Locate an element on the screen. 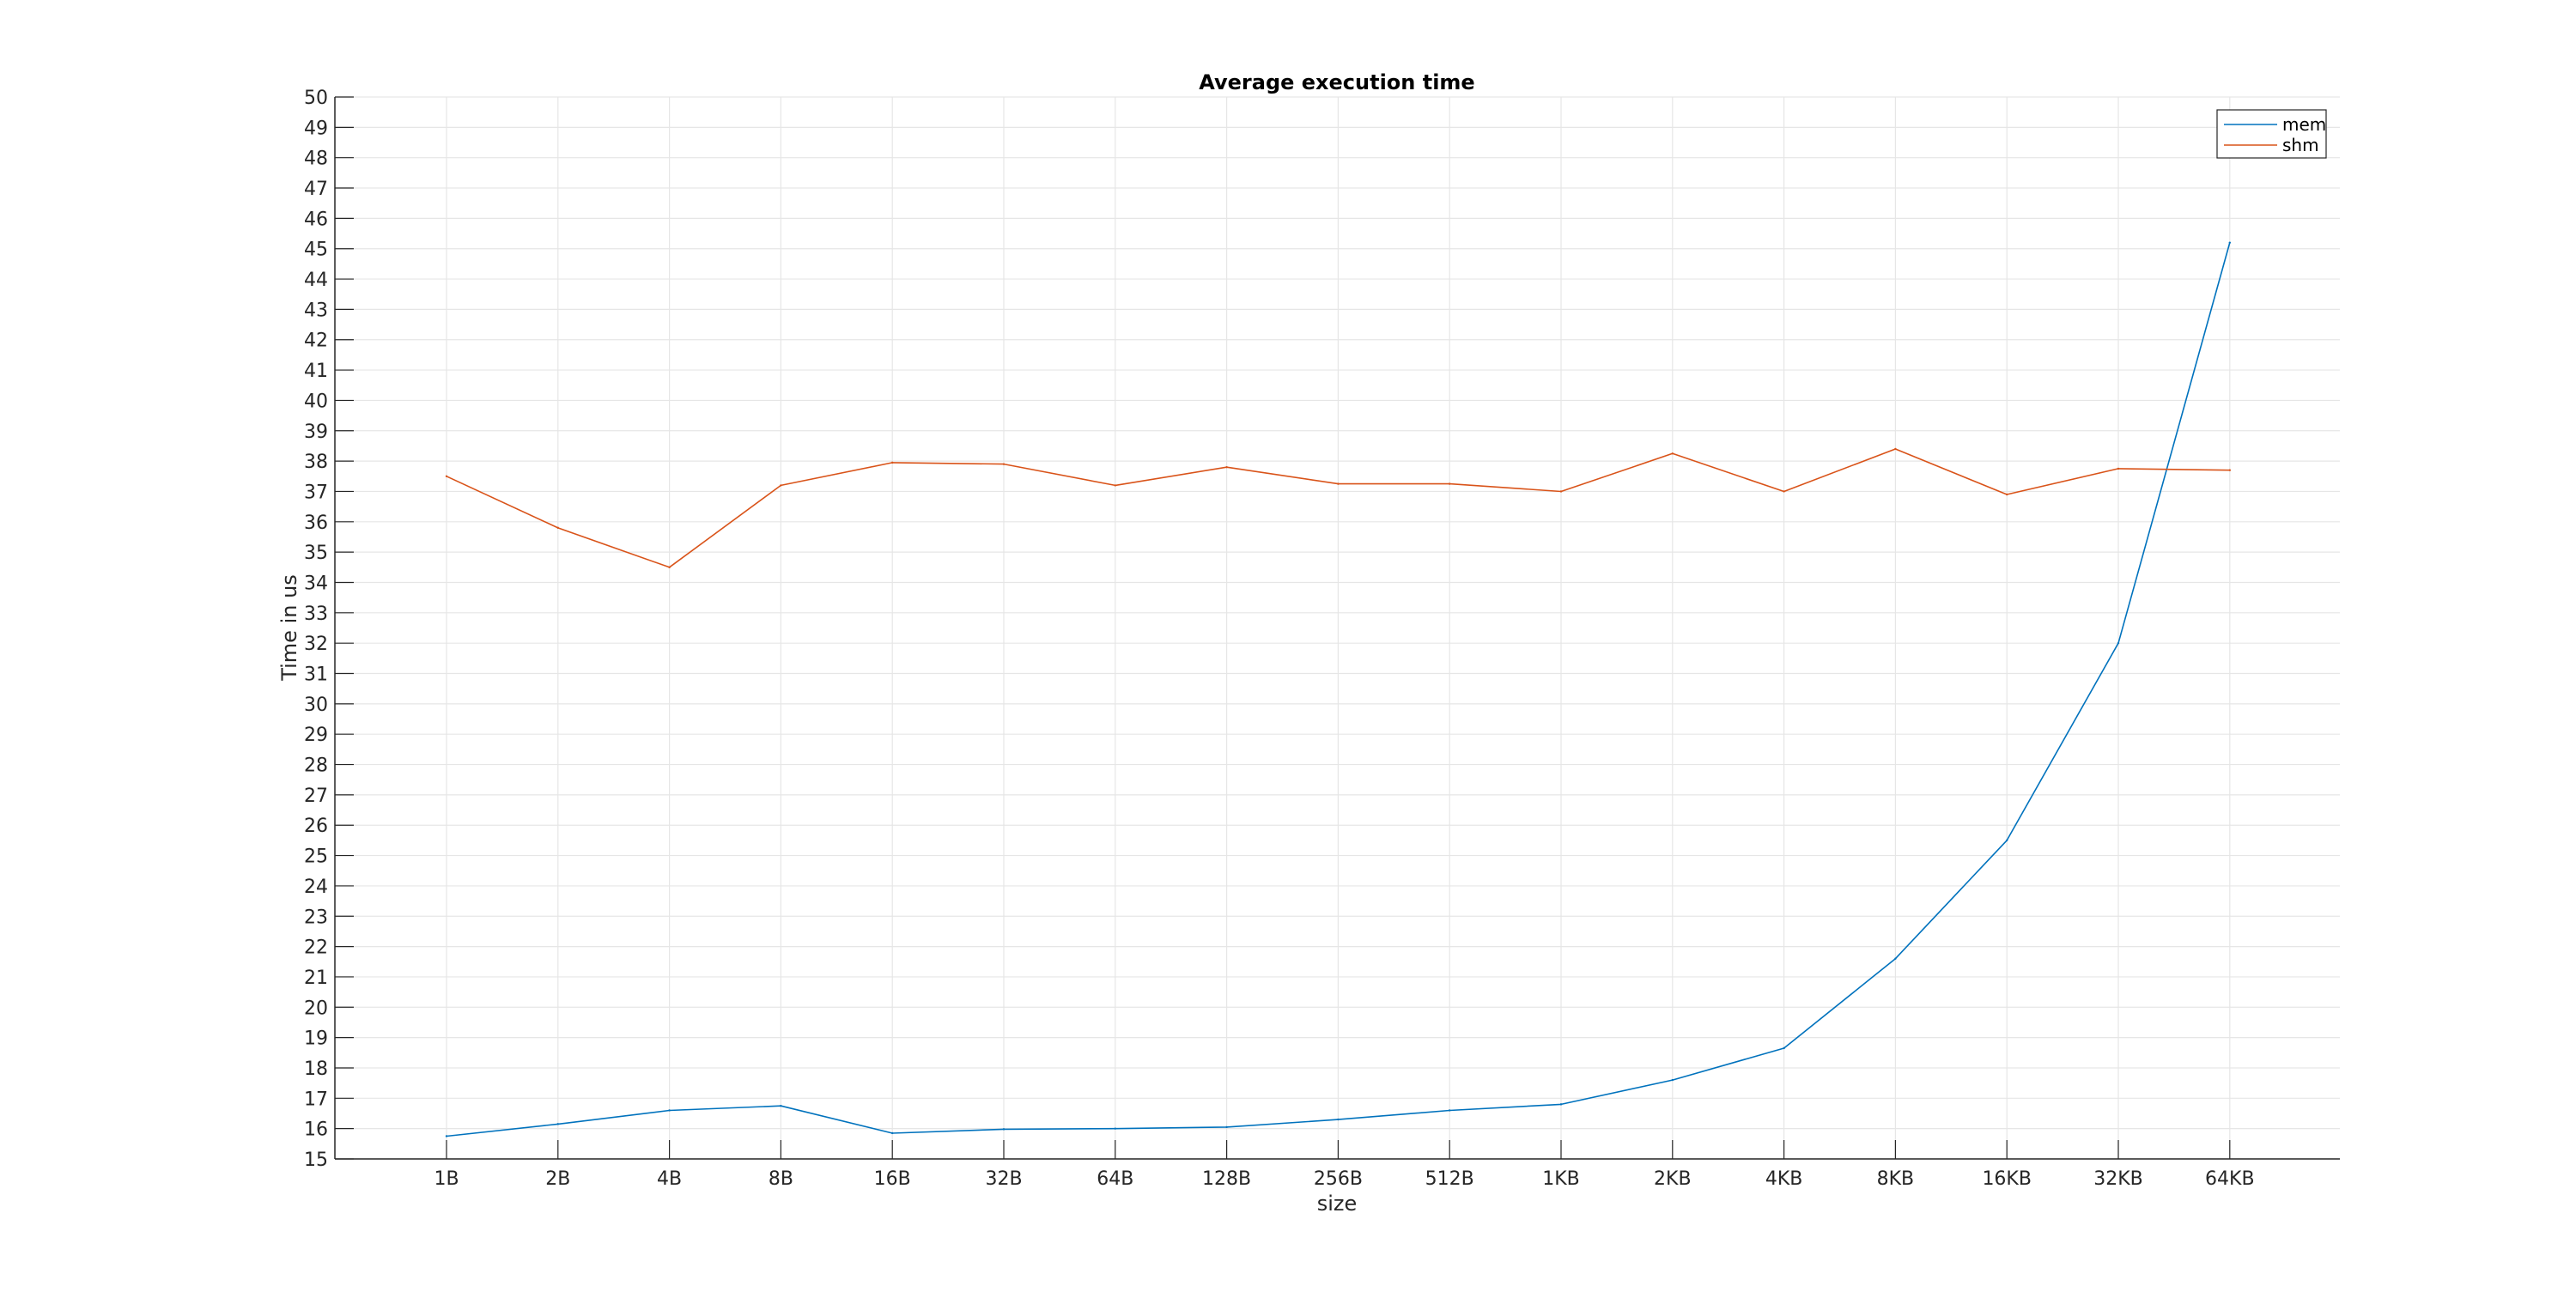 This screenshot has width=2576, height=1298. y-tick-label: 17 is located at coordinates (316, 1100).